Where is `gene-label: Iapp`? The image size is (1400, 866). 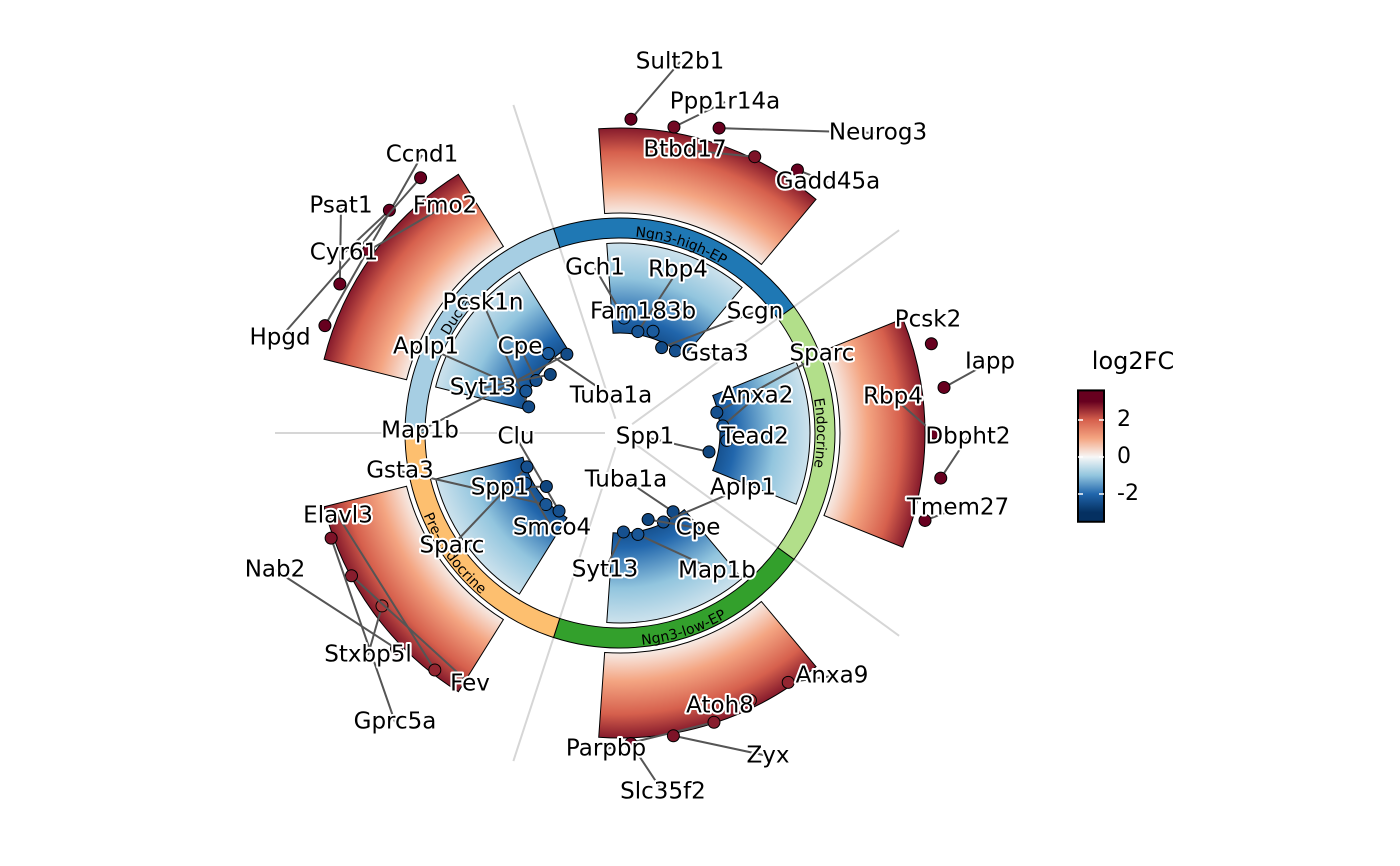 gene-label: Iapp is located at coordinates (990, 362).